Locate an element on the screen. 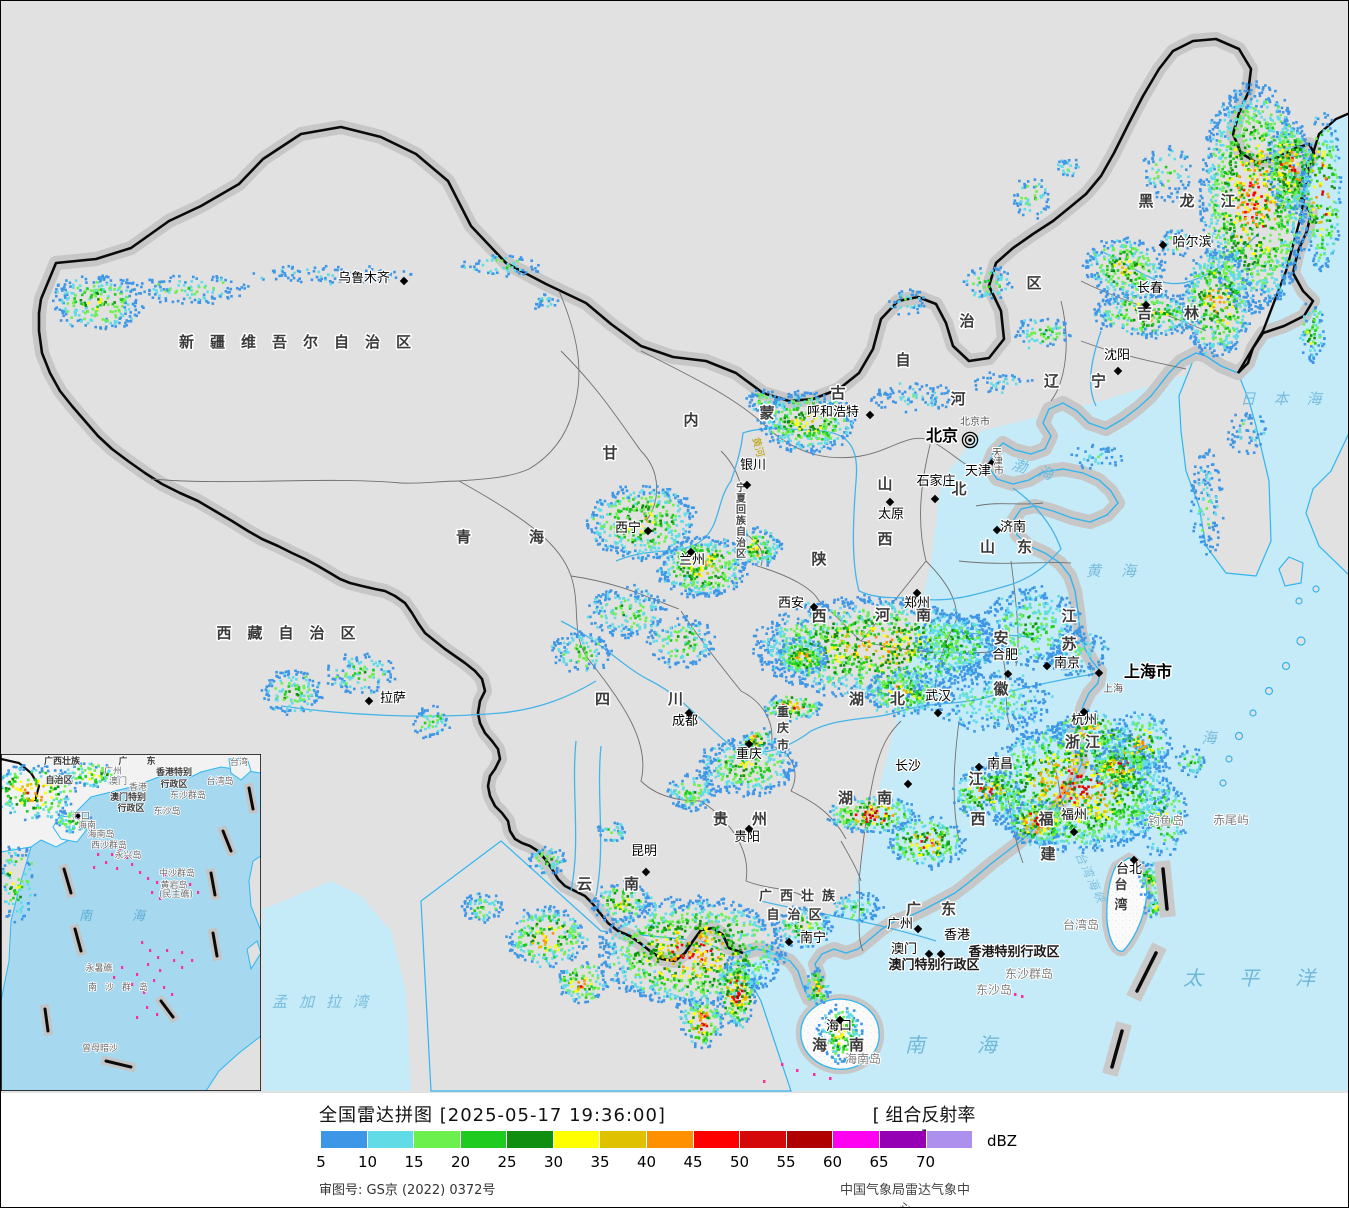 This screenshot has width=1349, height=1208. map-label: 苏 is located at coordinates (1068, 644).